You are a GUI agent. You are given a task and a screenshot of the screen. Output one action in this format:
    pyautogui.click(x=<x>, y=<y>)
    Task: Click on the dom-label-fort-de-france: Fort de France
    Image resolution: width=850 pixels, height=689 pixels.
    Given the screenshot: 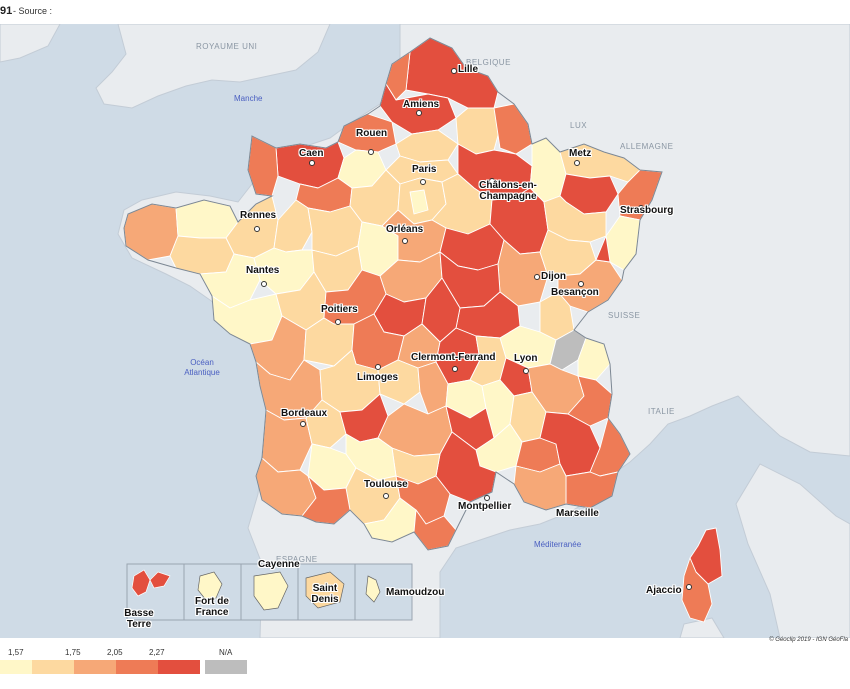 What is the action you would take?
    pyautogui.click(x=212, y=607)
    